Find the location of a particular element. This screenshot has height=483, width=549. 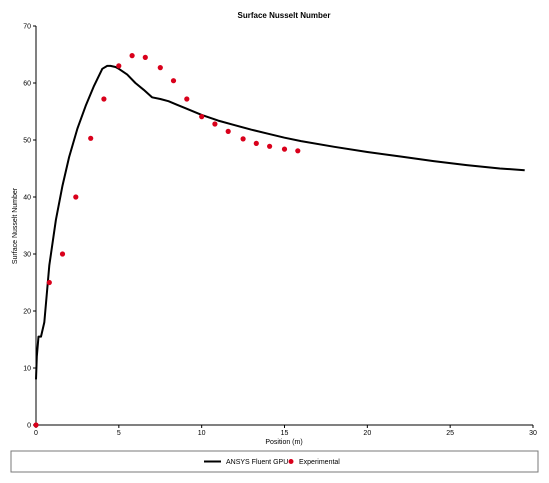

legend-entry-fluent: ANSYS Fluent GPU is located at coordinates (257, 462).